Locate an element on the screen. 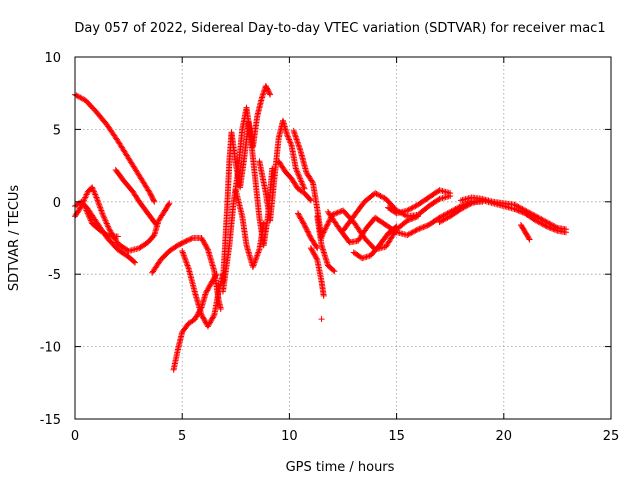 The image size is (640, 480). y-tick-label: 10 is located at coordinates (52, 58).